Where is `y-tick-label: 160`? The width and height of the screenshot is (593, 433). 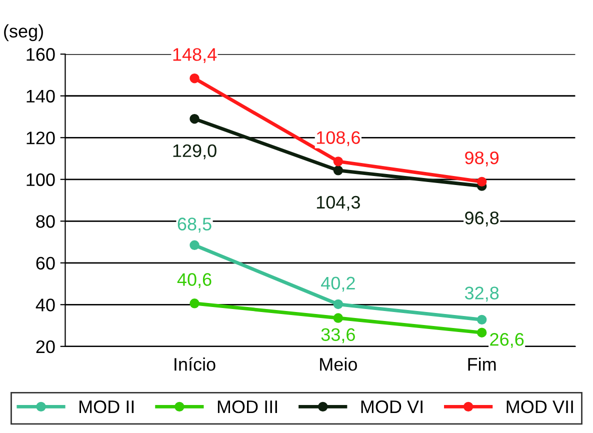 y-tick-label: 160 is located at coordinates (40, 54).